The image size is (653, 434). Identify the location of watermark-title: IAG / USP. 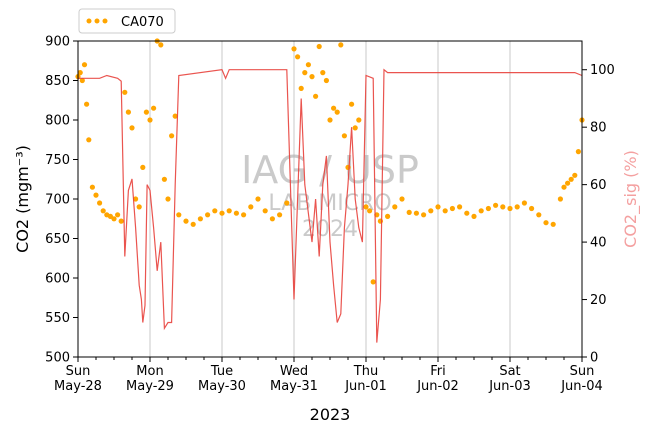
(330, 170).